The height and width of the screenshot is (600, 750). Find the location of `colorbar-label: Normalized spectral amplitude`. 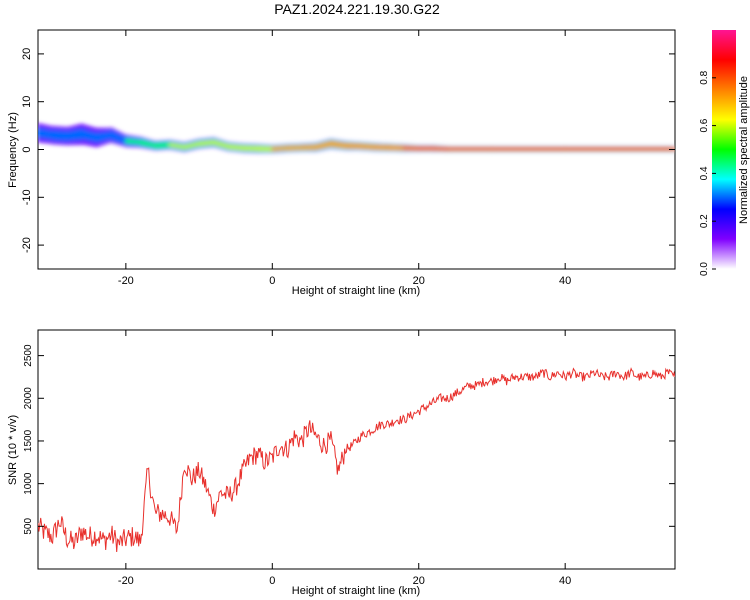

colorbar-label: Normalized spectral amplitude is located at coordinates (744, 150).